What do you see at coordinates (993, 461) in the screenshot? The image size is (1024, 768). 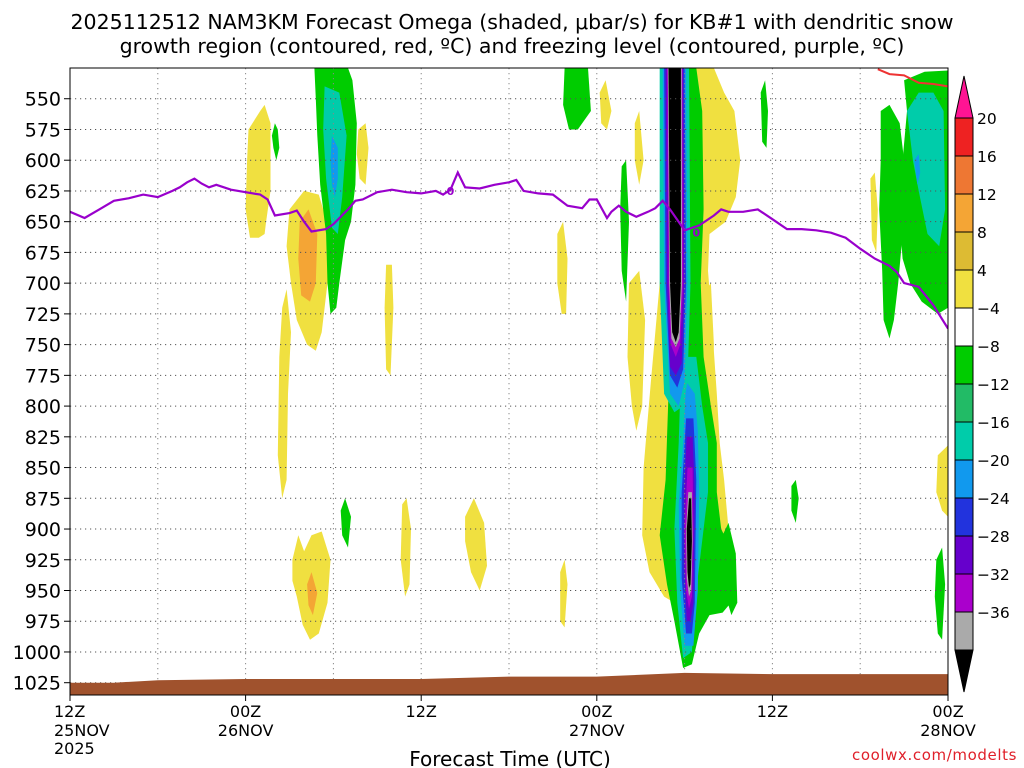 I see `colorbar-label-9: −20` at bounding box center [993, 461].